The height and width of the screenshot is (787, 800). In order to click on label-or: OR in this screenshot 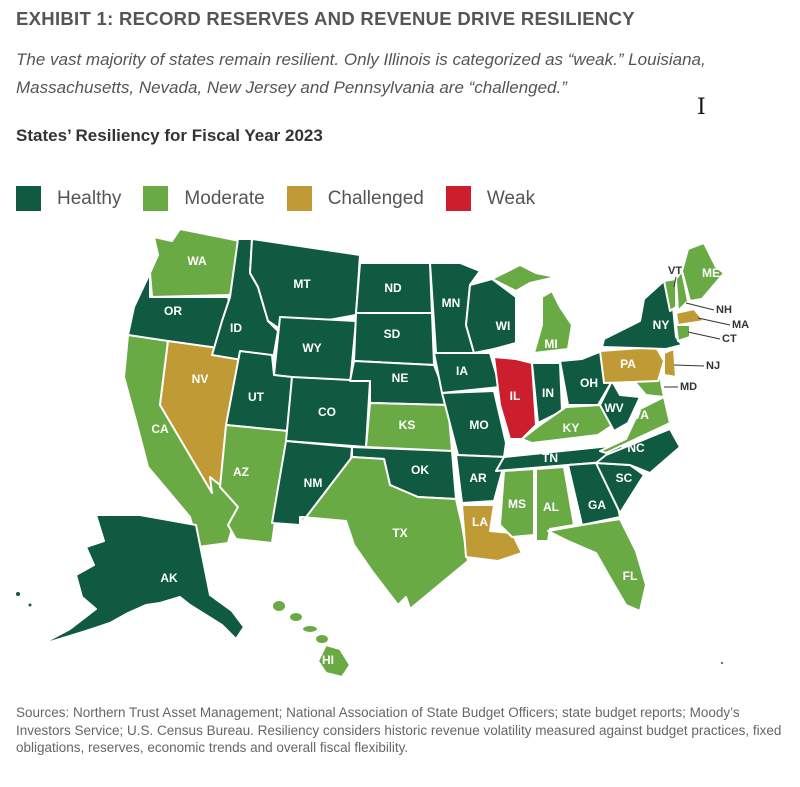, I will do `click(173, 311)`.